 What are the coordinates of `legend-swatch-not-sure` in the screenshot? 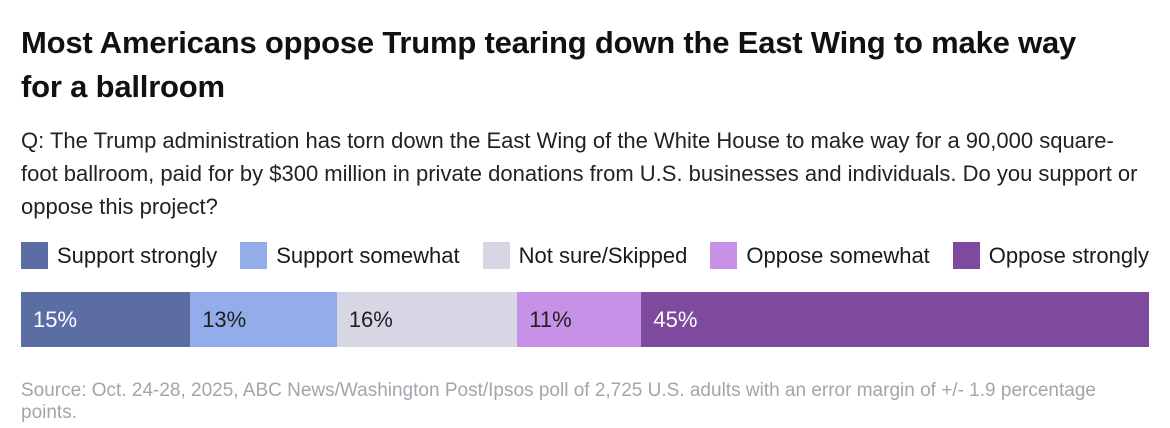 It's located at (496, 256).